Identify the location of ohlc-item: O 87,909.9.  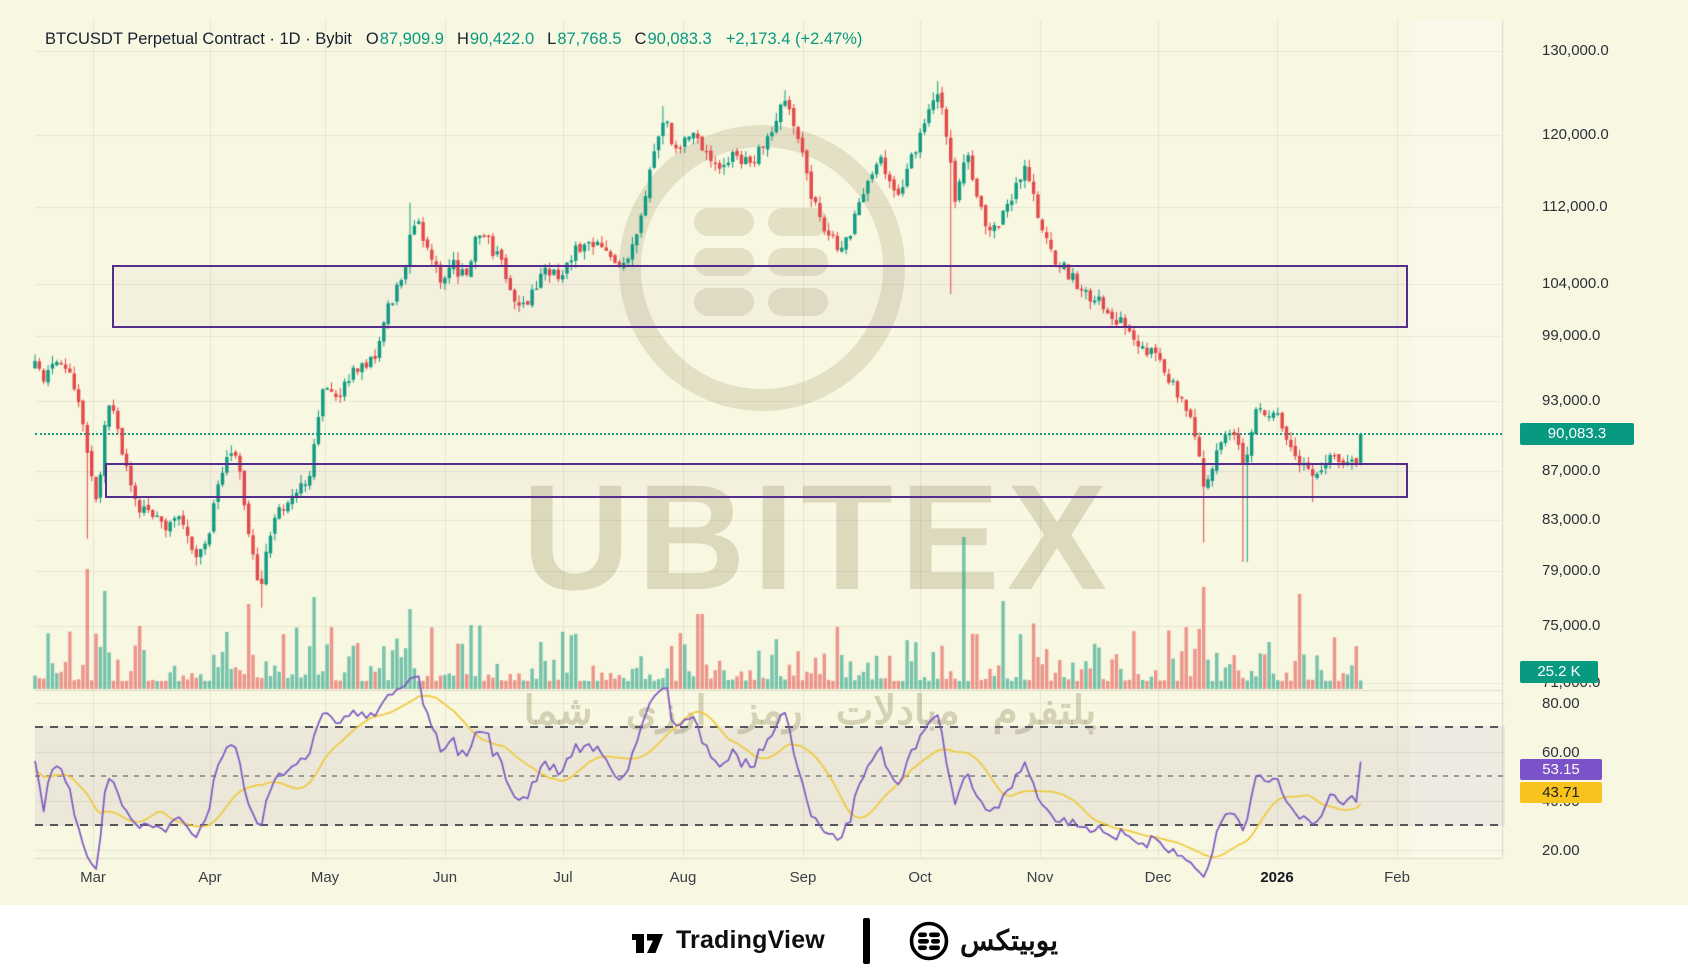
(404, 39).